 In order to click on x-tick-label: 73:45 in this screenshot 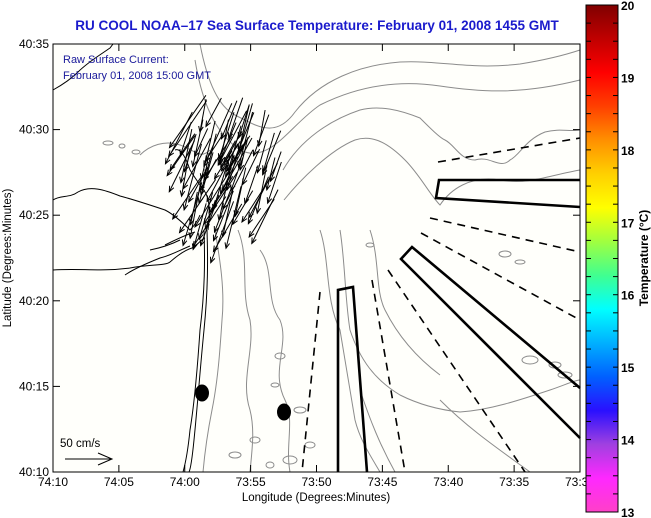, I will do `click(382, 482)`.